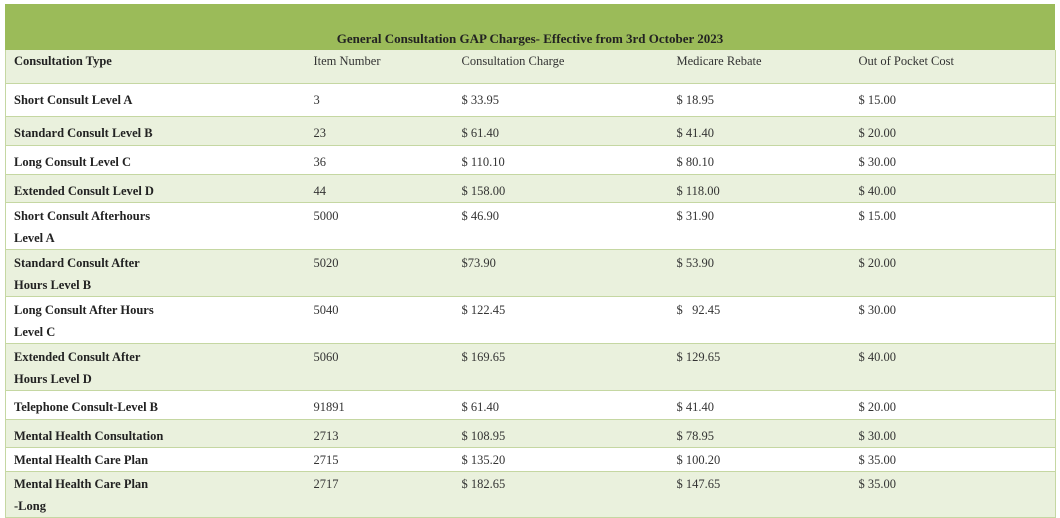  Describe the element at coordinates (561, 320) in the screenshot. I see `cell-consultation-charge: $ 122.45` at that location.